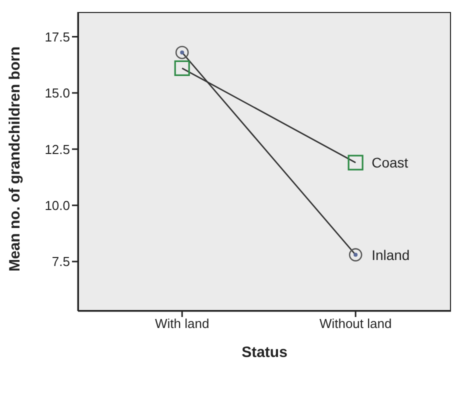 This screenshot has width=455, height=409. What do you see at coordinates (57, 149) in the screenshot?
I see `y-tick-label: 12.5` at bounding box center [57, 149].